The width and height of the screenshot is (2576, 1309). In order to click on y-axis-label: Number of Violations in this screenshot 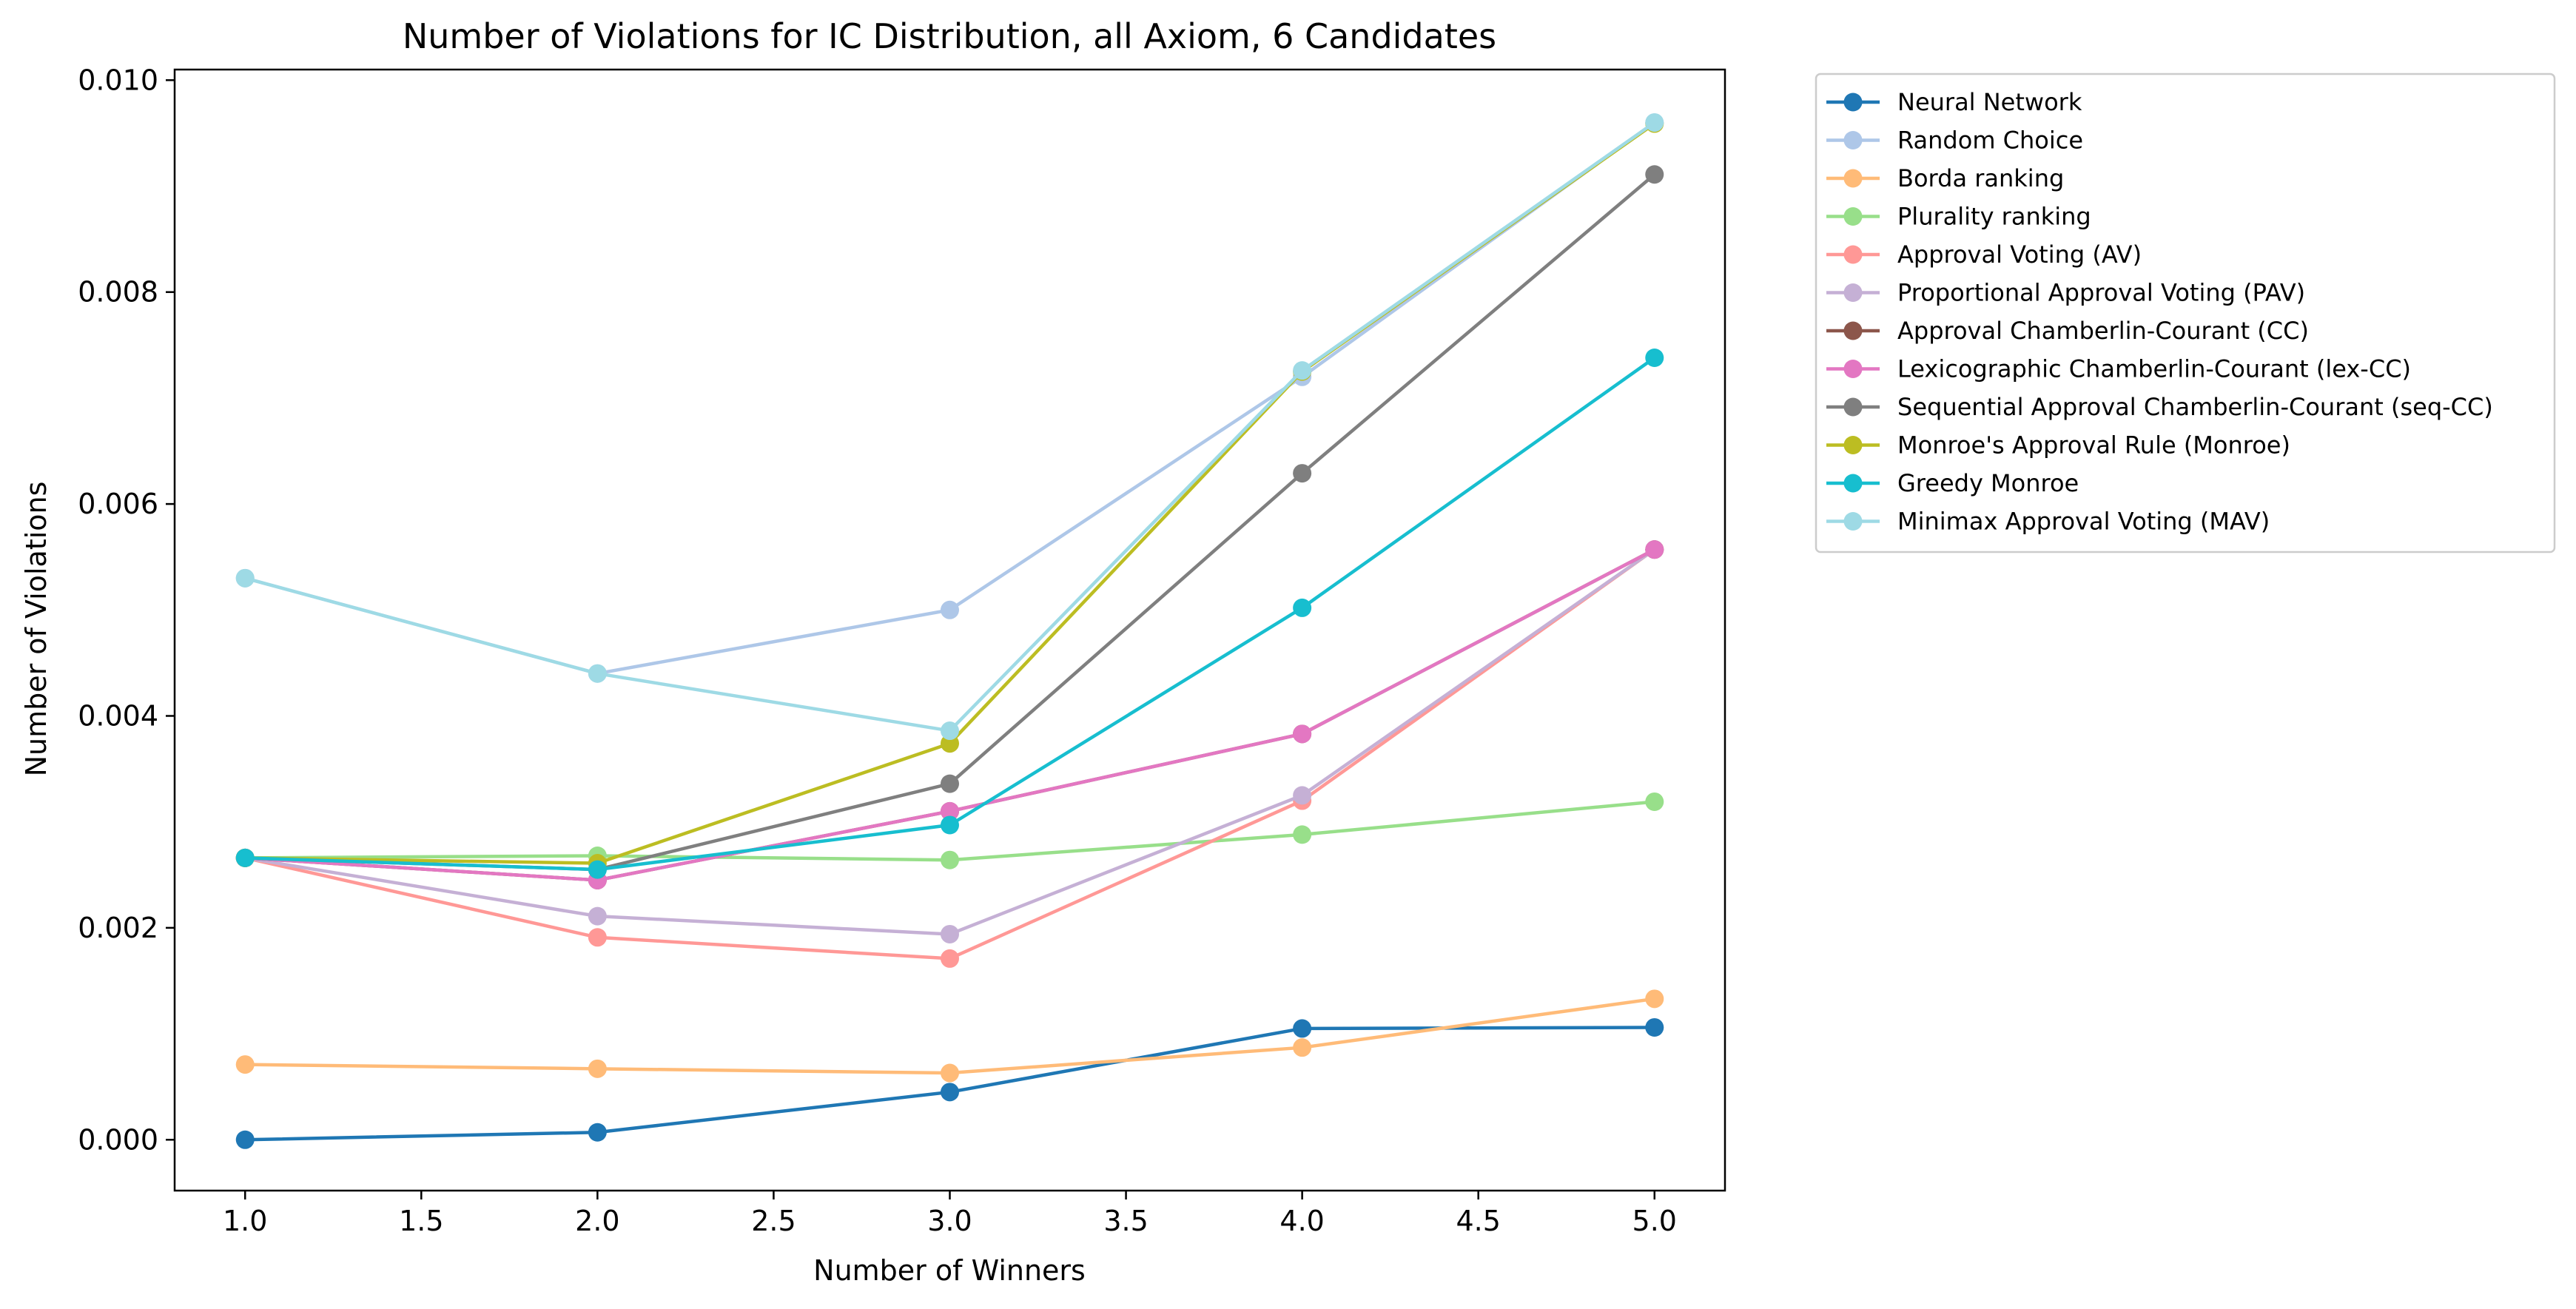, I will do `click(36, 630)`.